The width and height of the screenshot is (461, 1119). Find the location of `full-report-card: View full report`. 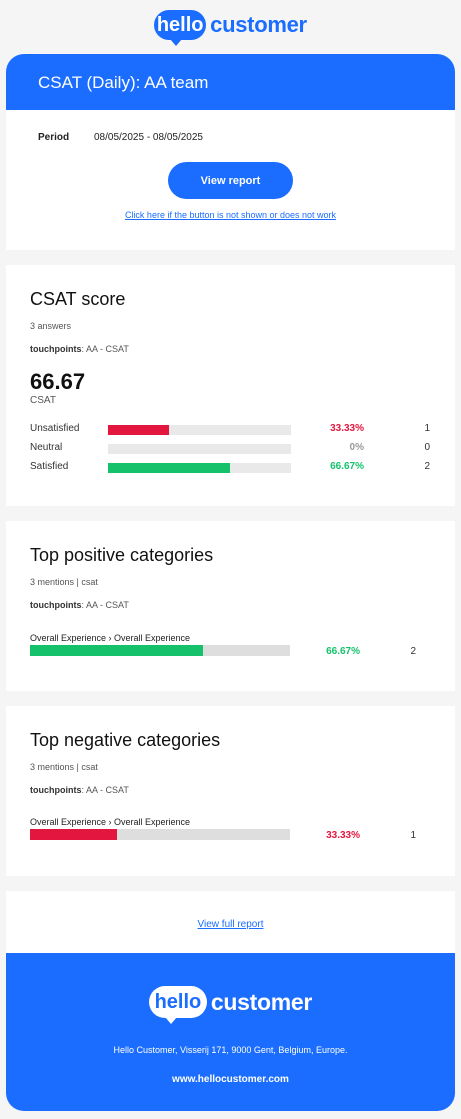

full-report-card: View full report is located at coordinates (230, 922).